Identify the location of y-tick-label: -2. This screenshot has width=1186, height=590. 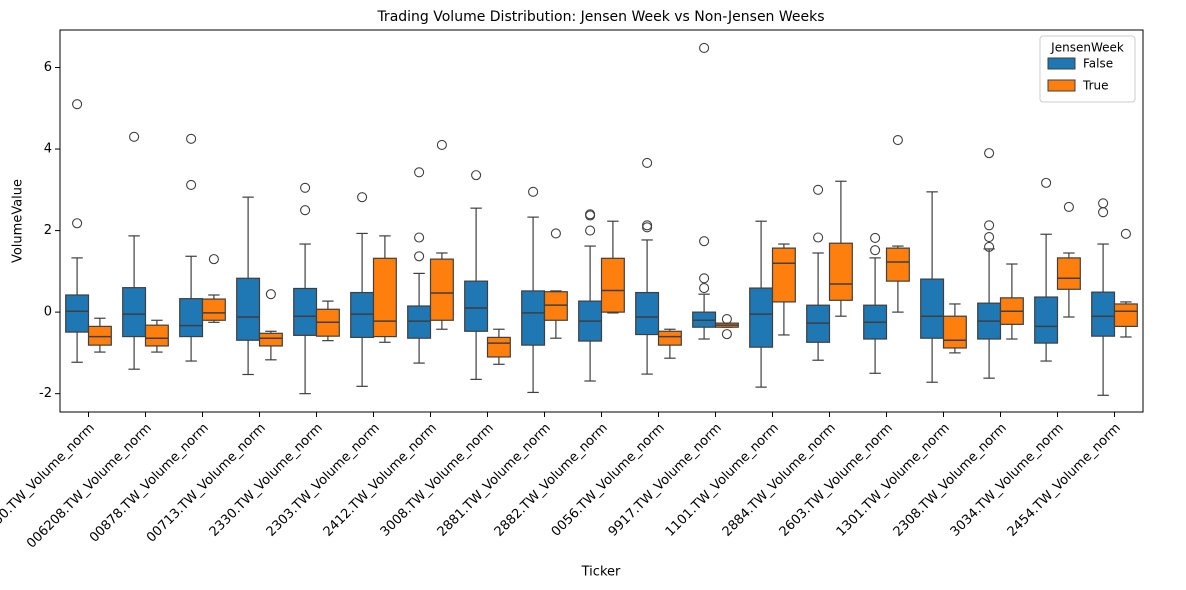
(45, 393).